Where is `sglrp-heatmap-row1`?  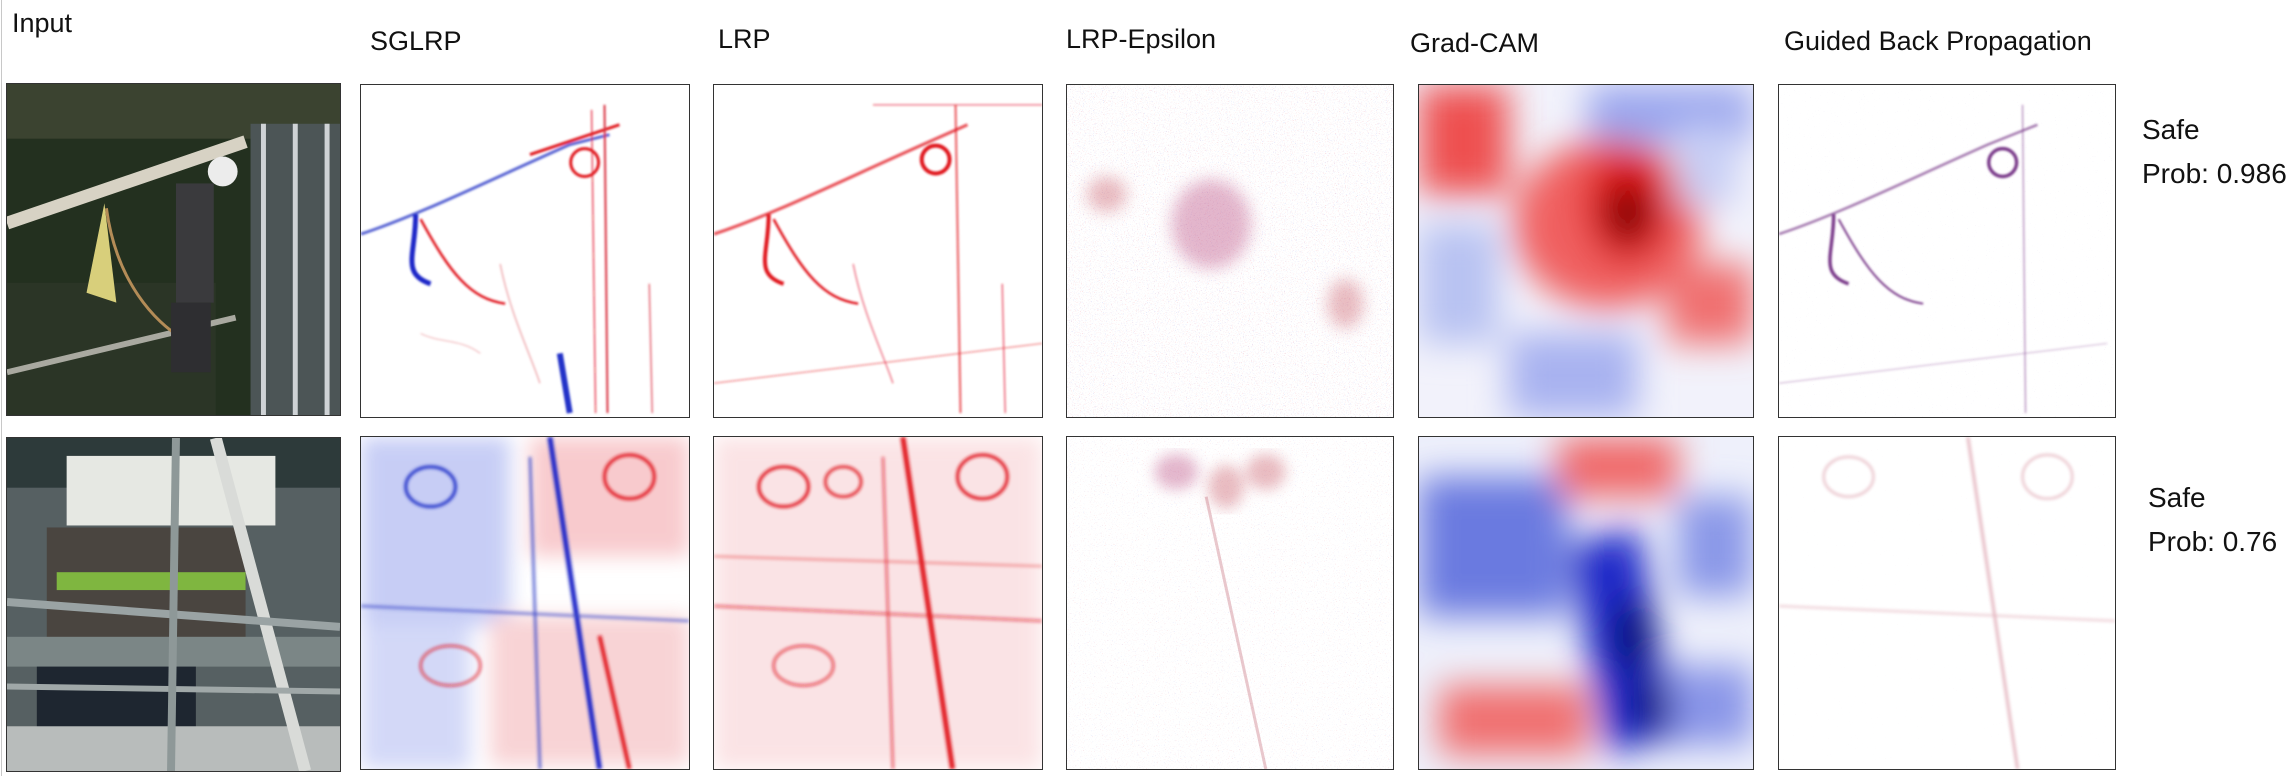 sglrp-heatmap-row1 is located at coordinates (525, 251).